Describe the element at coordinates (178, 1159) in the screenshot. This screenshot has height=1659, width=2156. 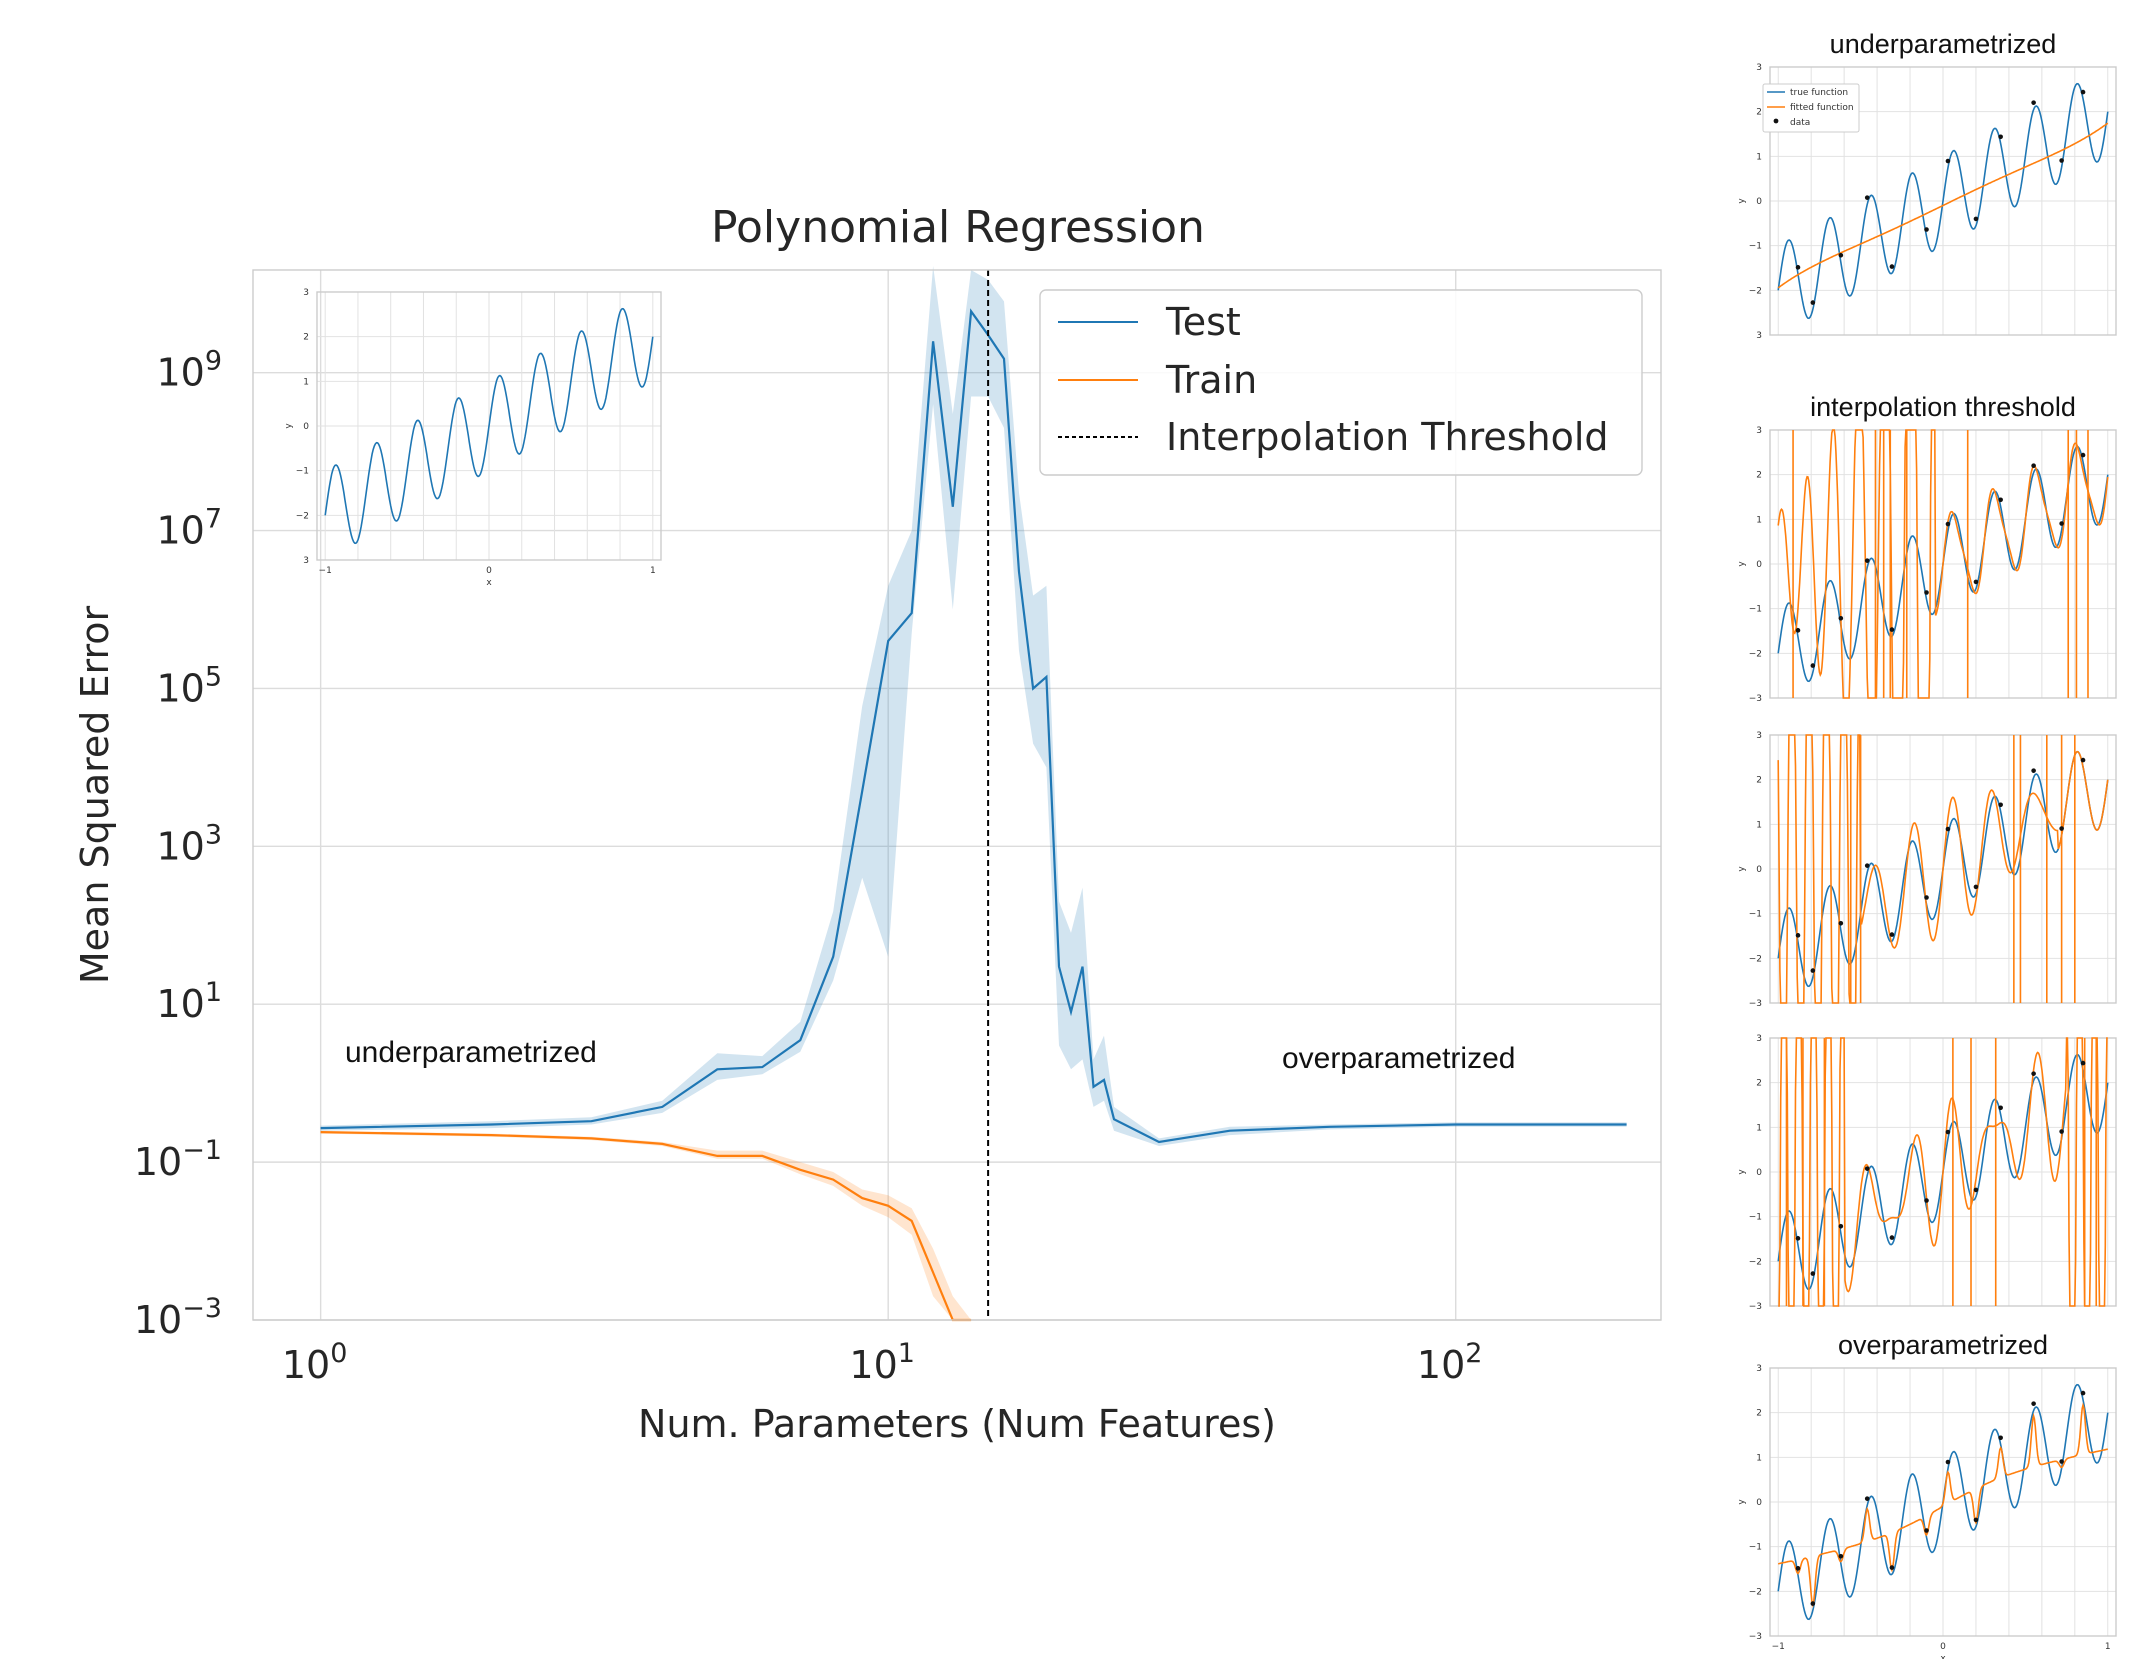
I see `y-tick-label: 10⁻¹` at that location.